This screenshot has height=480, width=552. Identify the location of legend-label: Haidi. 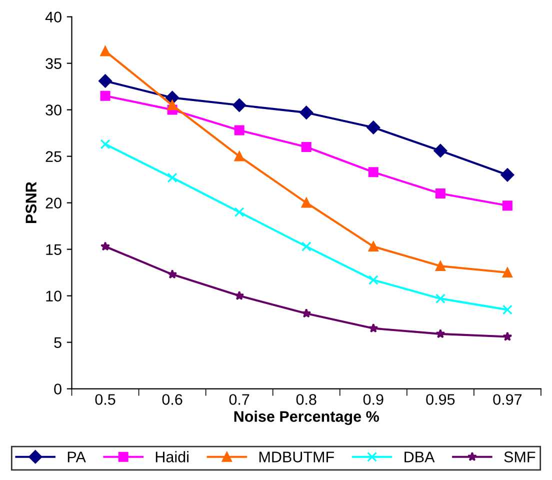
(172, 456).